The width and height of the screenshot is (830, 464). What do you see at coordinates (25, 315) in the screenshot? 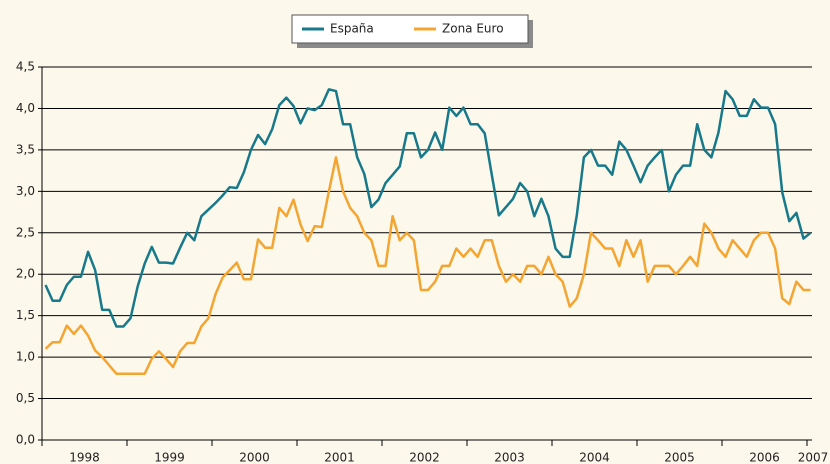
I see `y-tick-label: 1,5` at bounding box center [25, 315].